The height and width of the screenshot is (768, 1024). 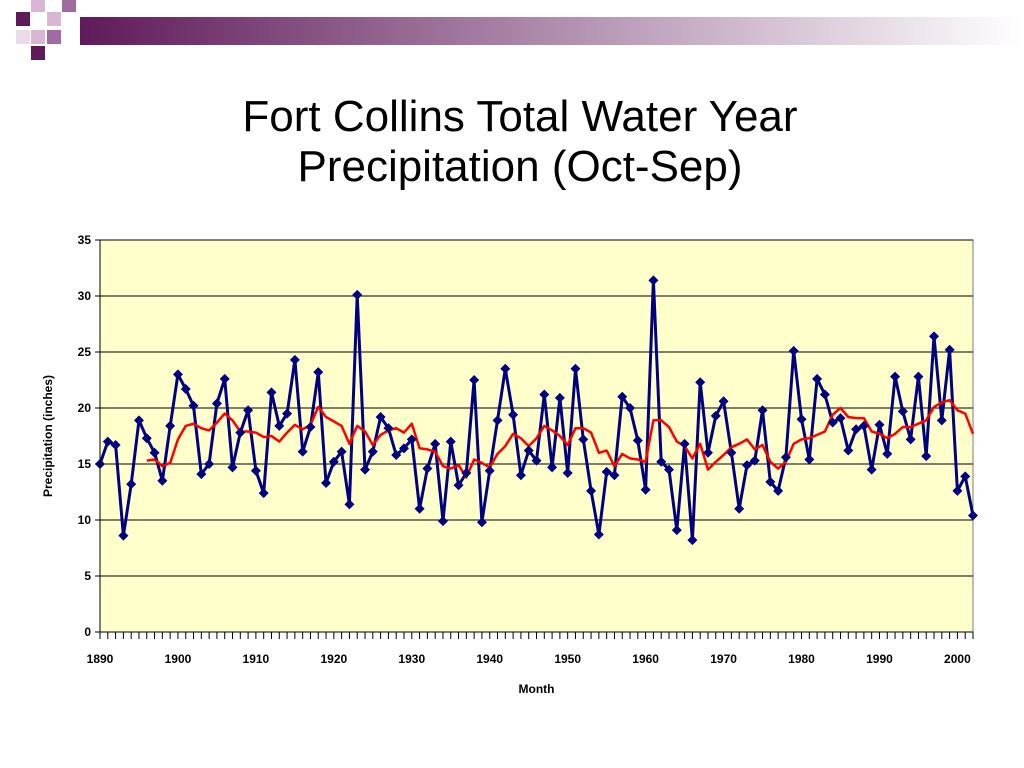 I want to click on y-tick-label: 35, so click(x=85, y=240).